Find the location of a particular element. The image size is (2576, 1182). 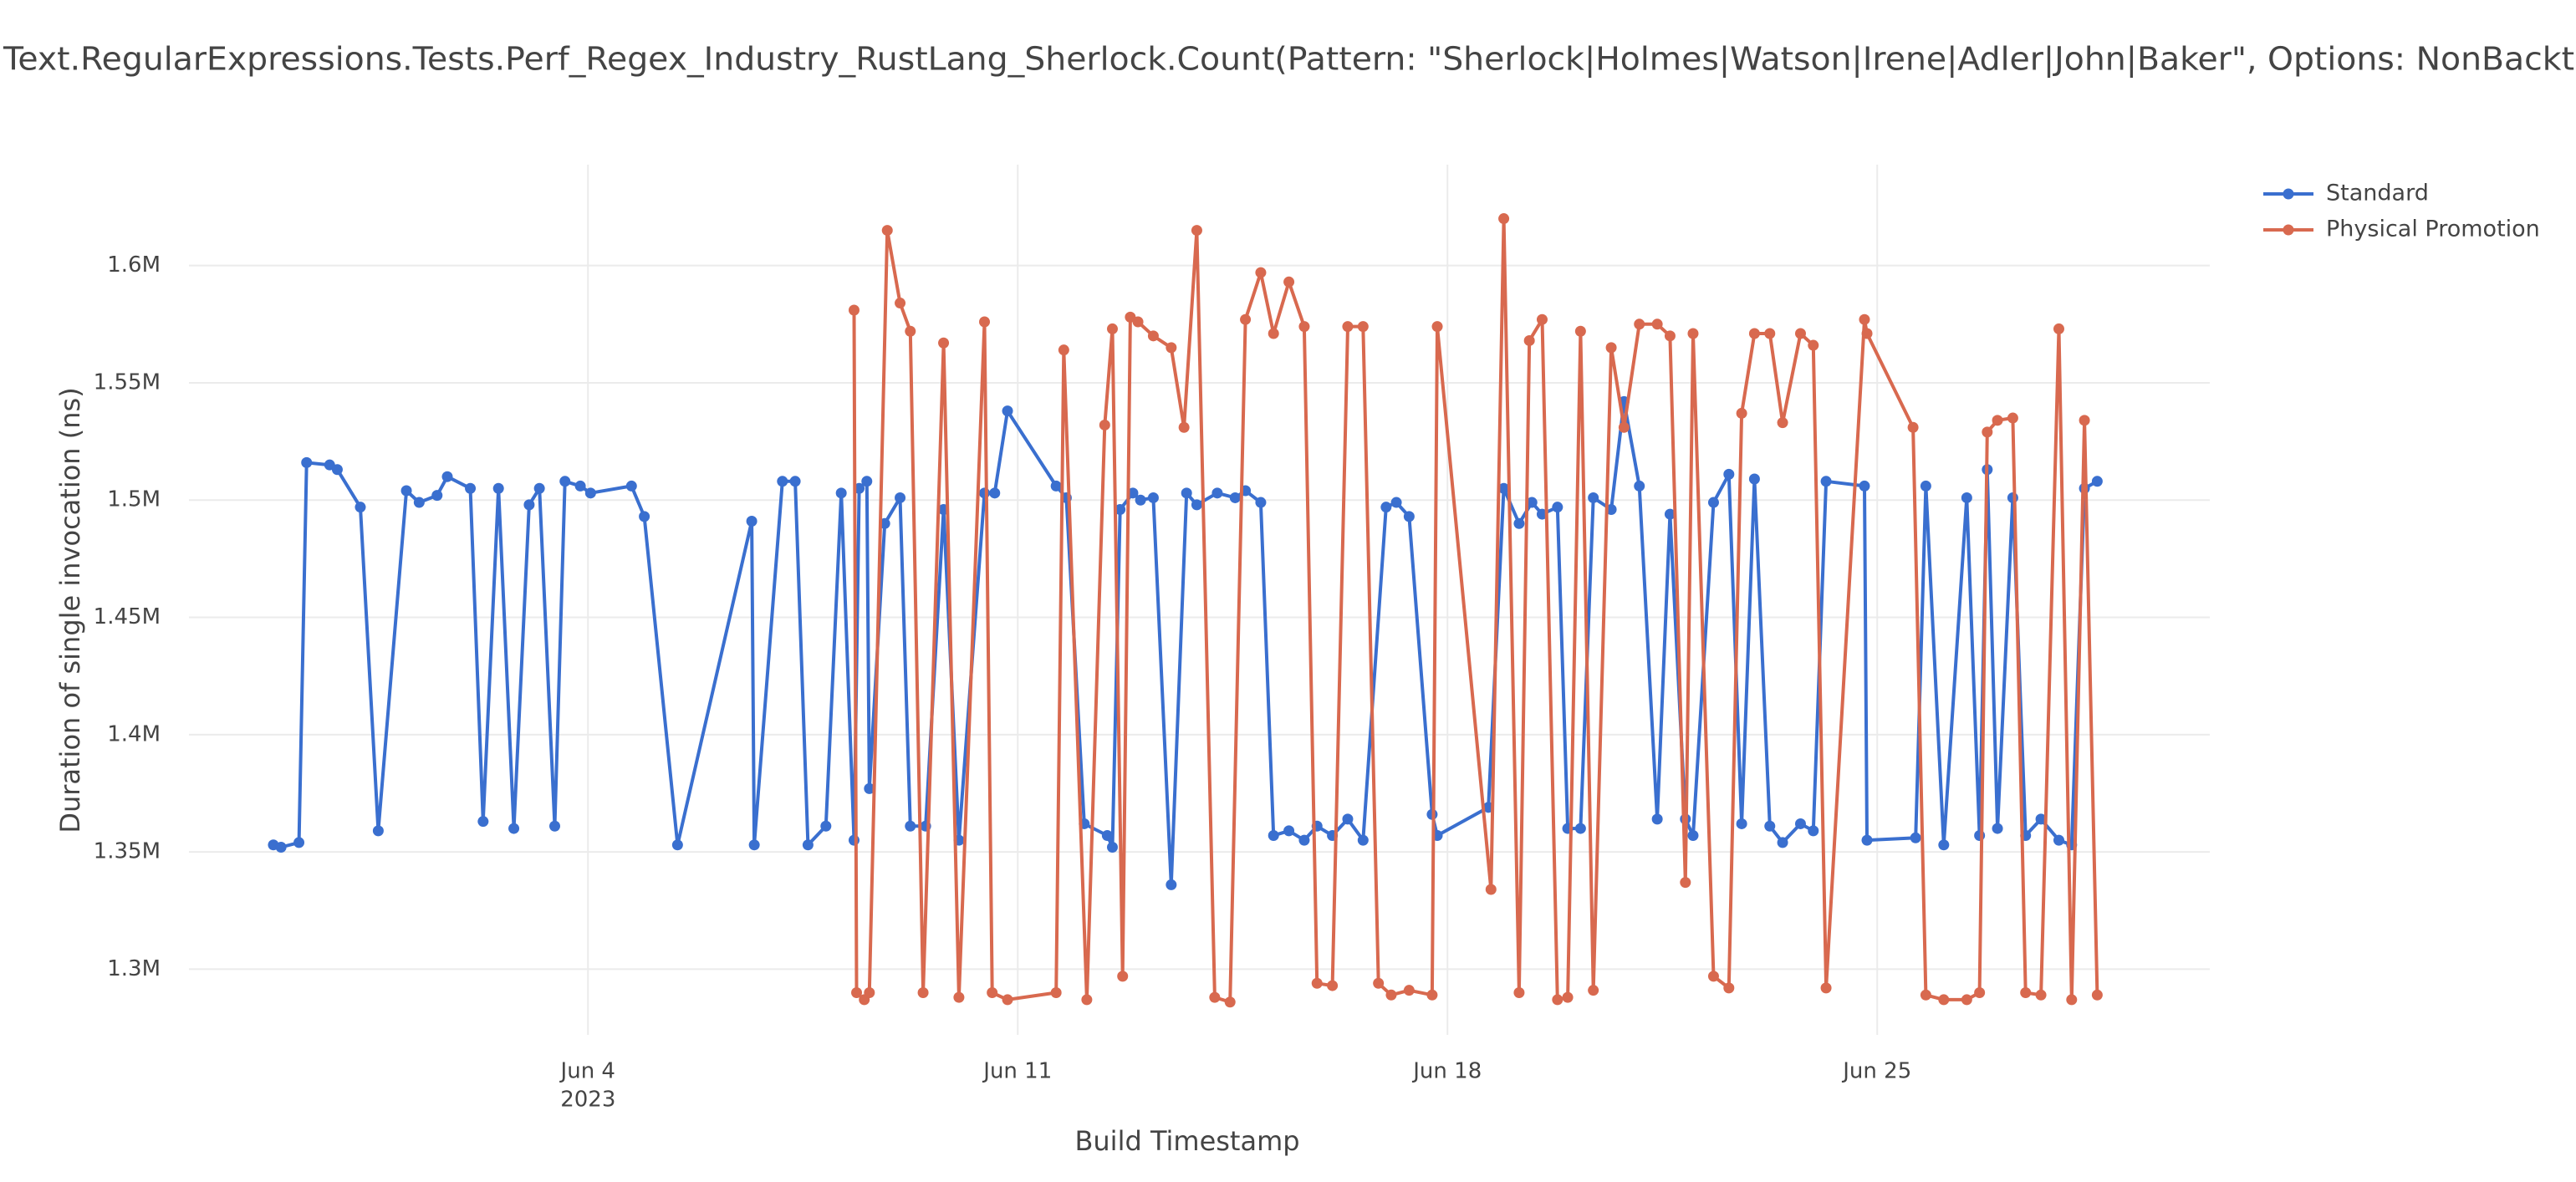

legend-marker is located at coordinates (2288, 194).